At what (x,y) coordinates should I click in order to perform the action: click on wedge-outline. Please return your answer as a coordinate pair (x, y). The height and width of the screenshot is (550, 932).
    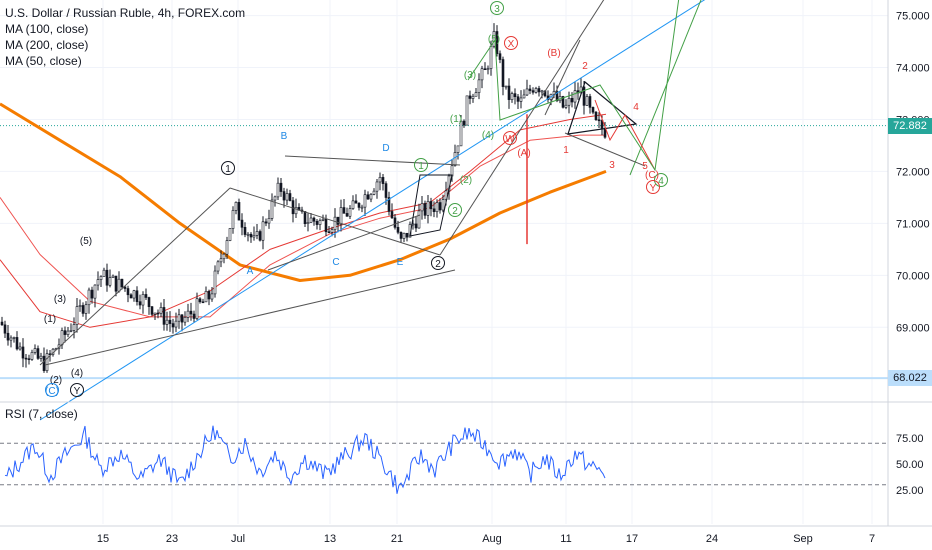
    Looking at the image, I should click on (602, 107).